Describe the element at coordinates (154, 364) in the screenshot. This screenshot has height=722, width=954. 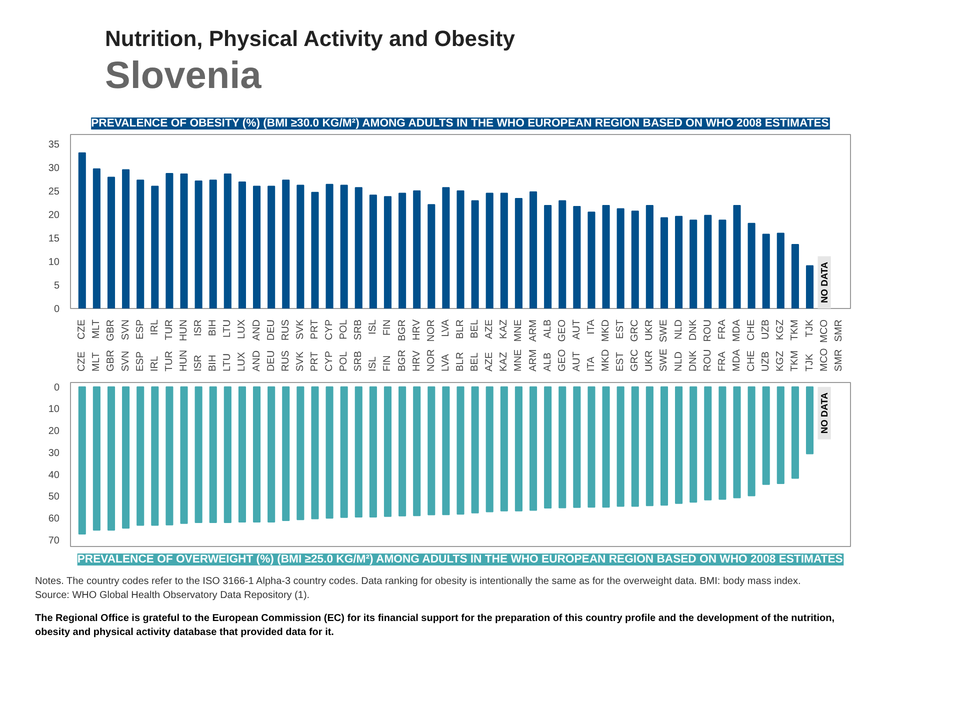
I see `x-tick-label: IRL` at that location.